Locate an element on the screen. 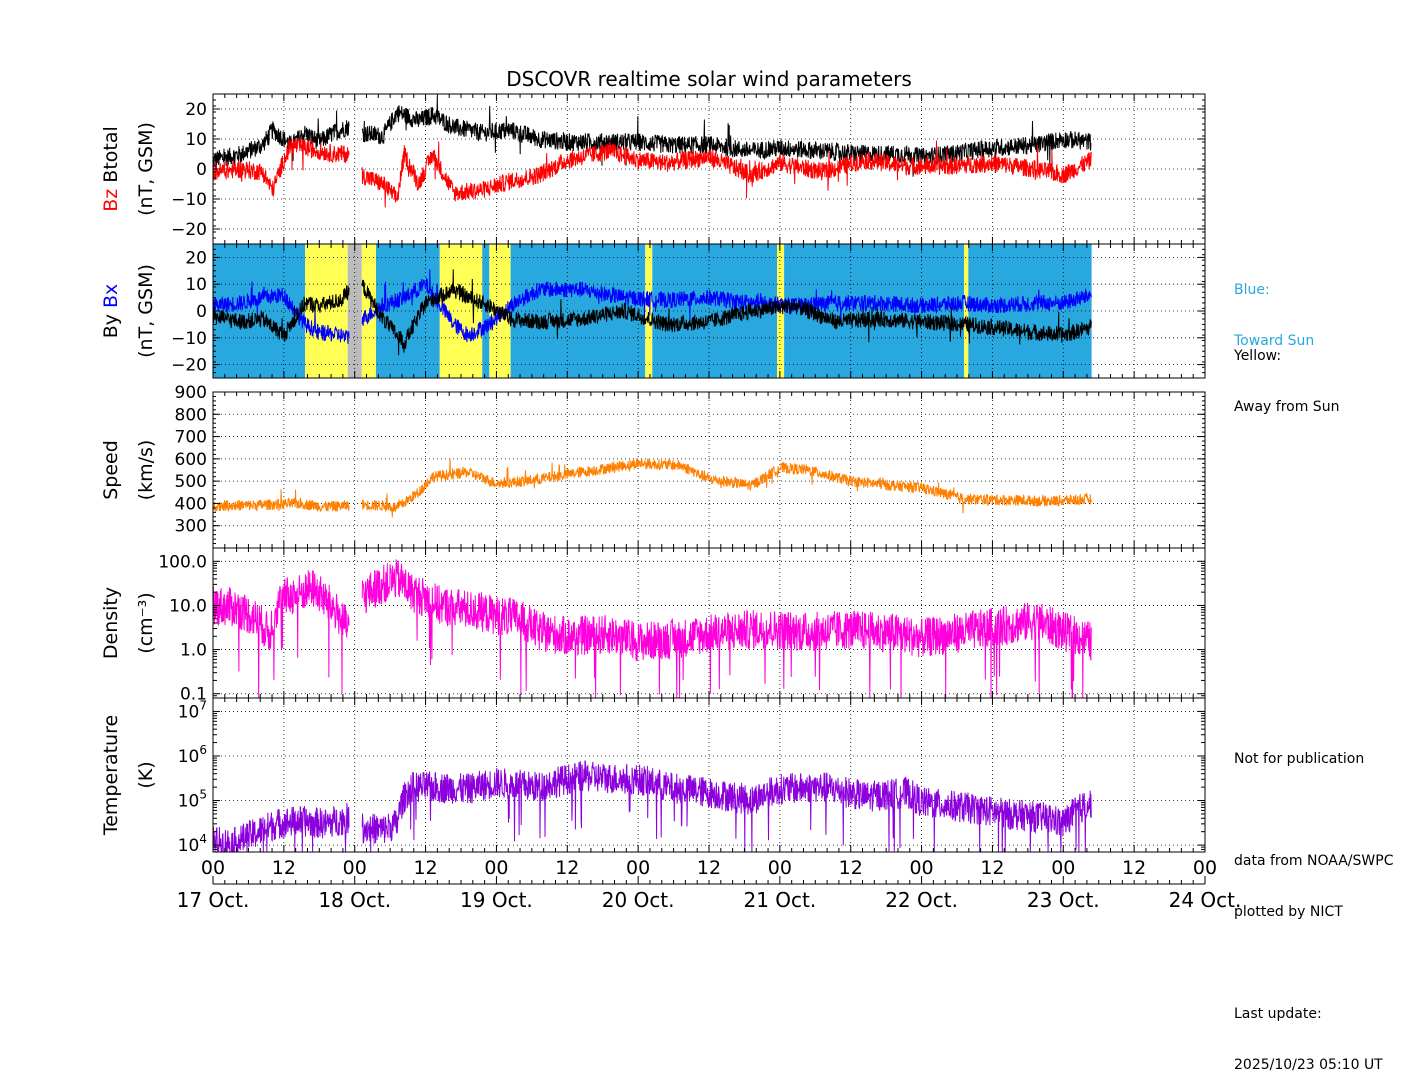 This screenshot has height=1091, width=1417. panel-temperature: 10⁴ 10⁵ 10⁶ 10⁷ Temperature (K) is located at coordinates (653, 776).